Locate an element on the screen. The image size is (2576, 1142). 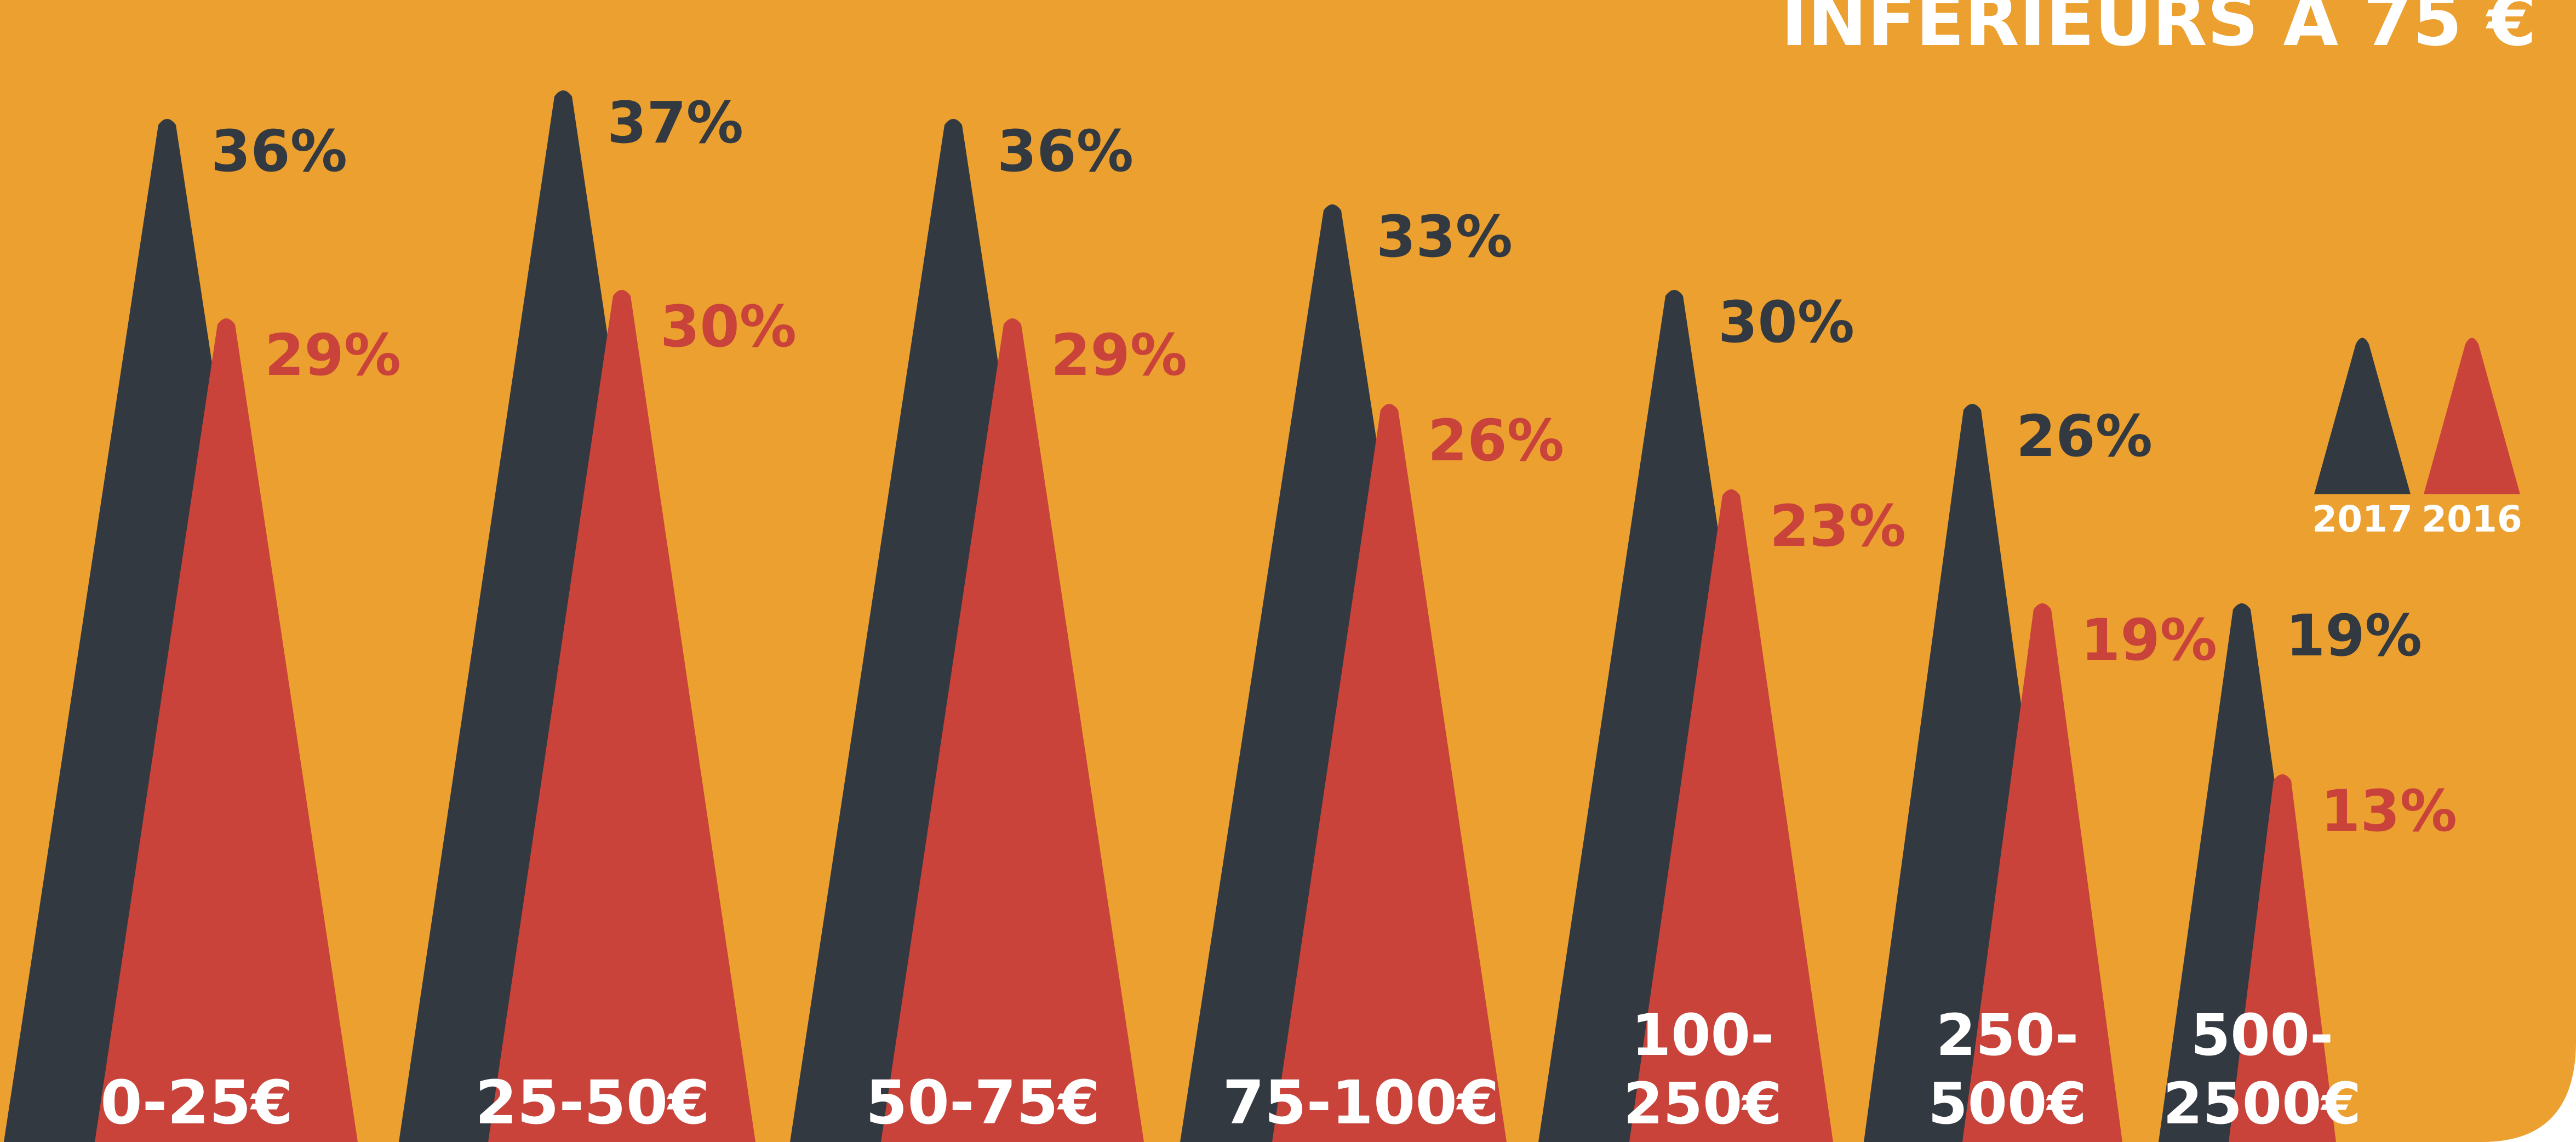
category-label-5: 500€ is located at coordinates (2007, 1103).